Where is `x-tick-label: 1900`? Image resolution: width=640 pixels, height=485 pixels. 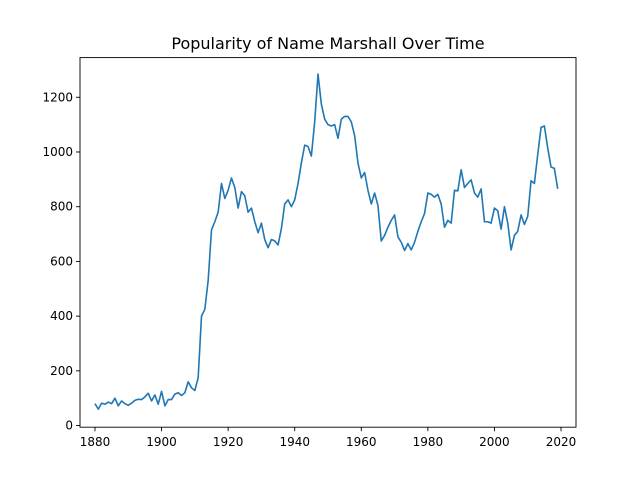 x-tick-label: 1900 is located at coordinates (161, 442).